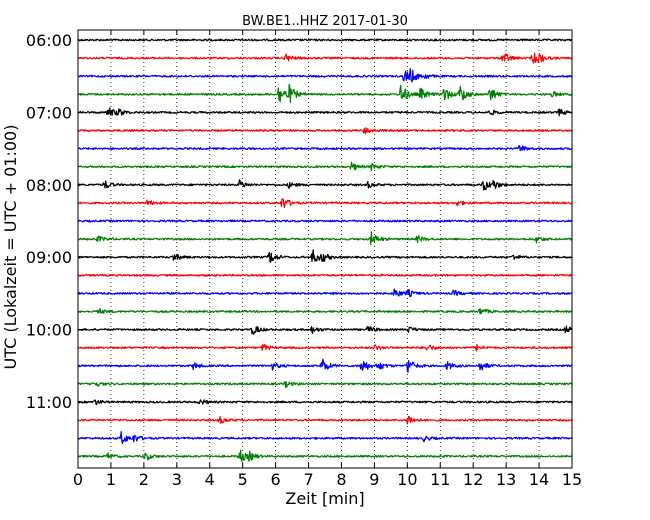 This screenshot has width=650, height=520. What do you see at coordinates (210, 479) in the screenshot?
I see `x-tick-label: 4` at bounding box center [210, 479].